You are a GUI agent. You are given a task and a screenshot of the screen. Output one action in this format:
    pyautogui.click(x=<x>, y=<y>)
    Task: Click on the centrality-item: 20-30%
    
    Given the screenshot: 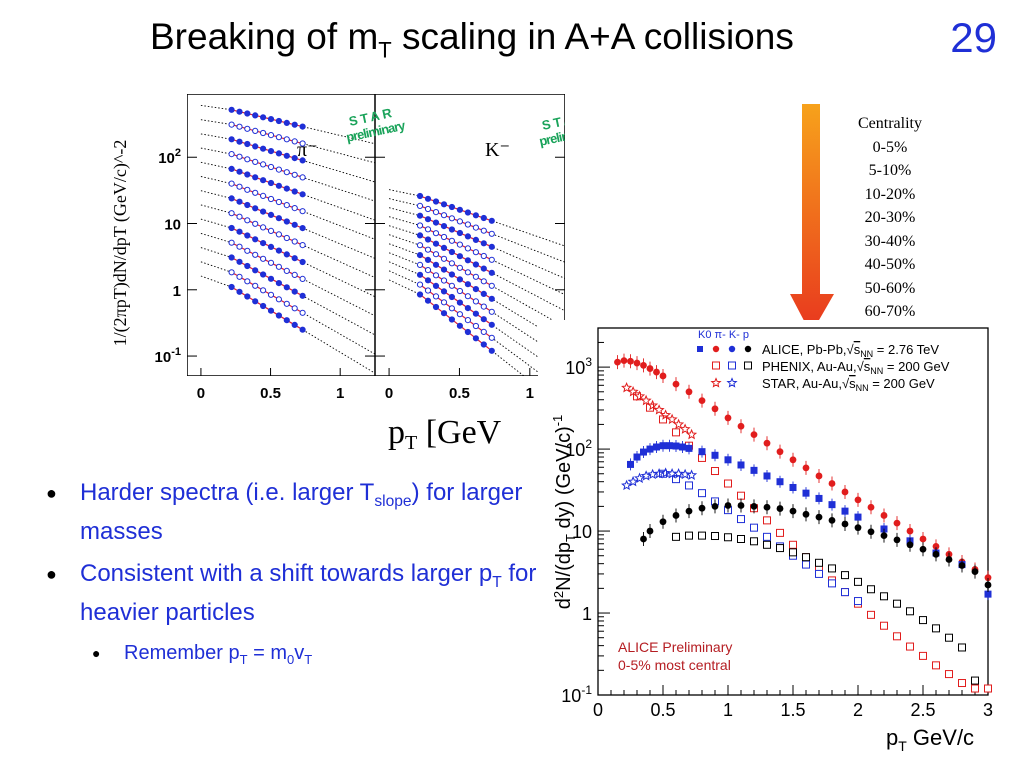 What is the action you would take?
    pyautogui.click(x=890, y=217)
    